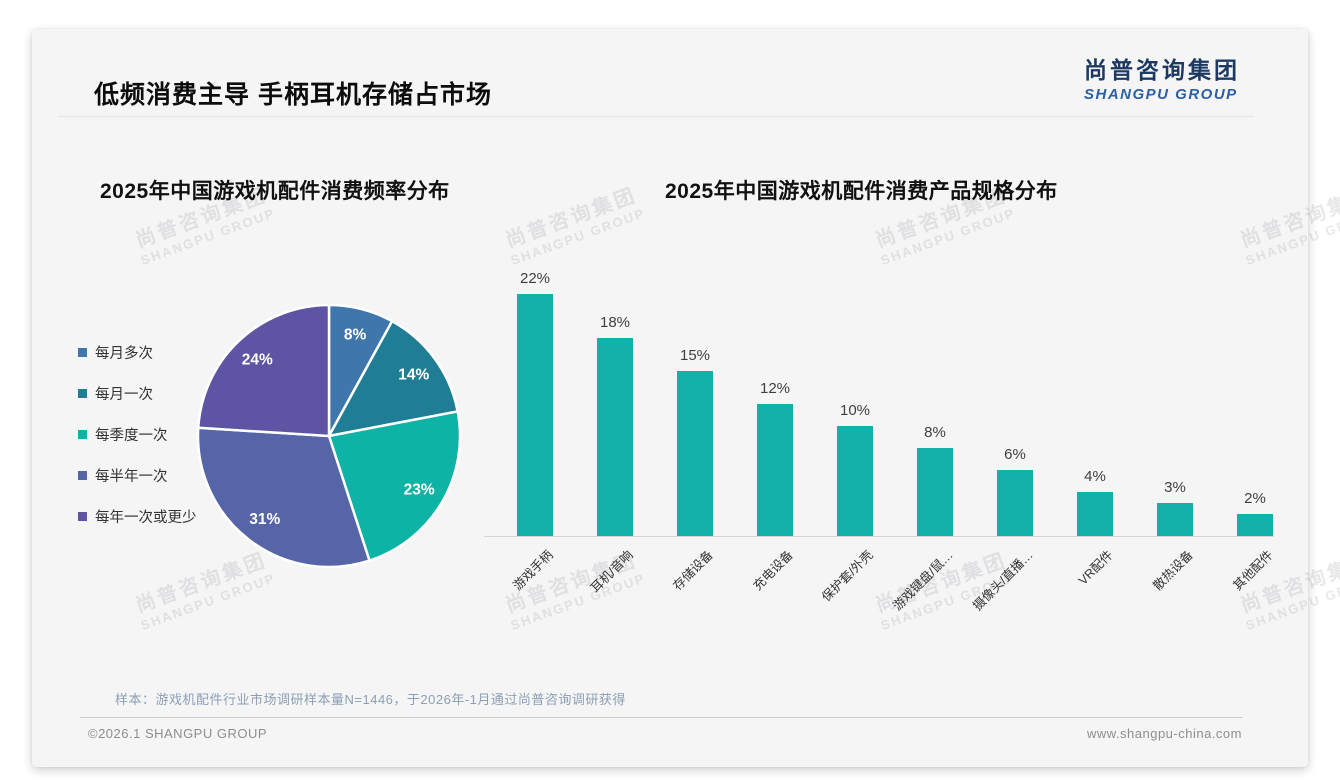 Image resolution: width=1340 pixels, height=780 pixels. I want to click on legend-item: 每月多次, so click(137, 352).